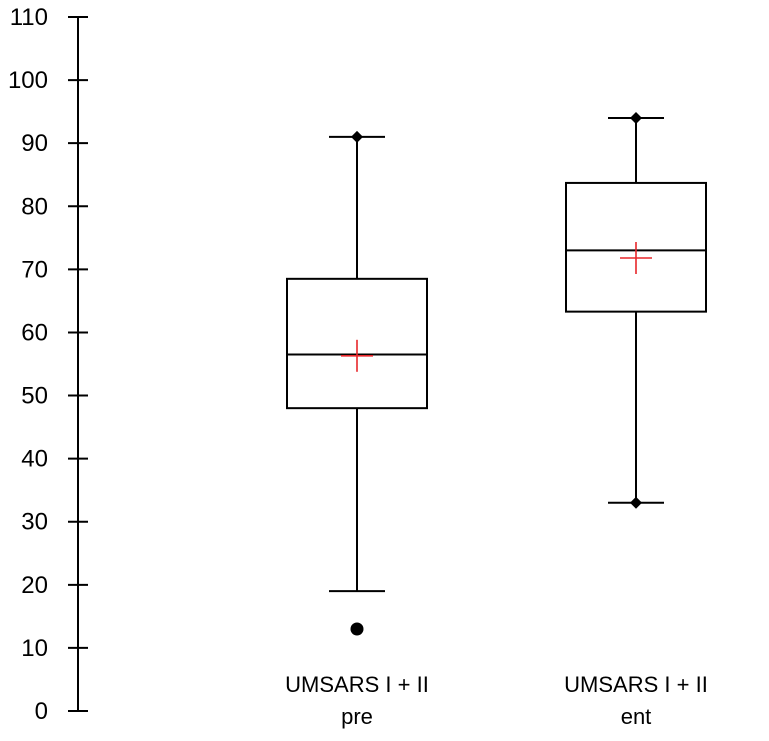 The width and height of the screenshot is (769, 741). Describe the element at coordinates (34, 332) in the screenshot. I see `y-tick-label: 60` at that location.